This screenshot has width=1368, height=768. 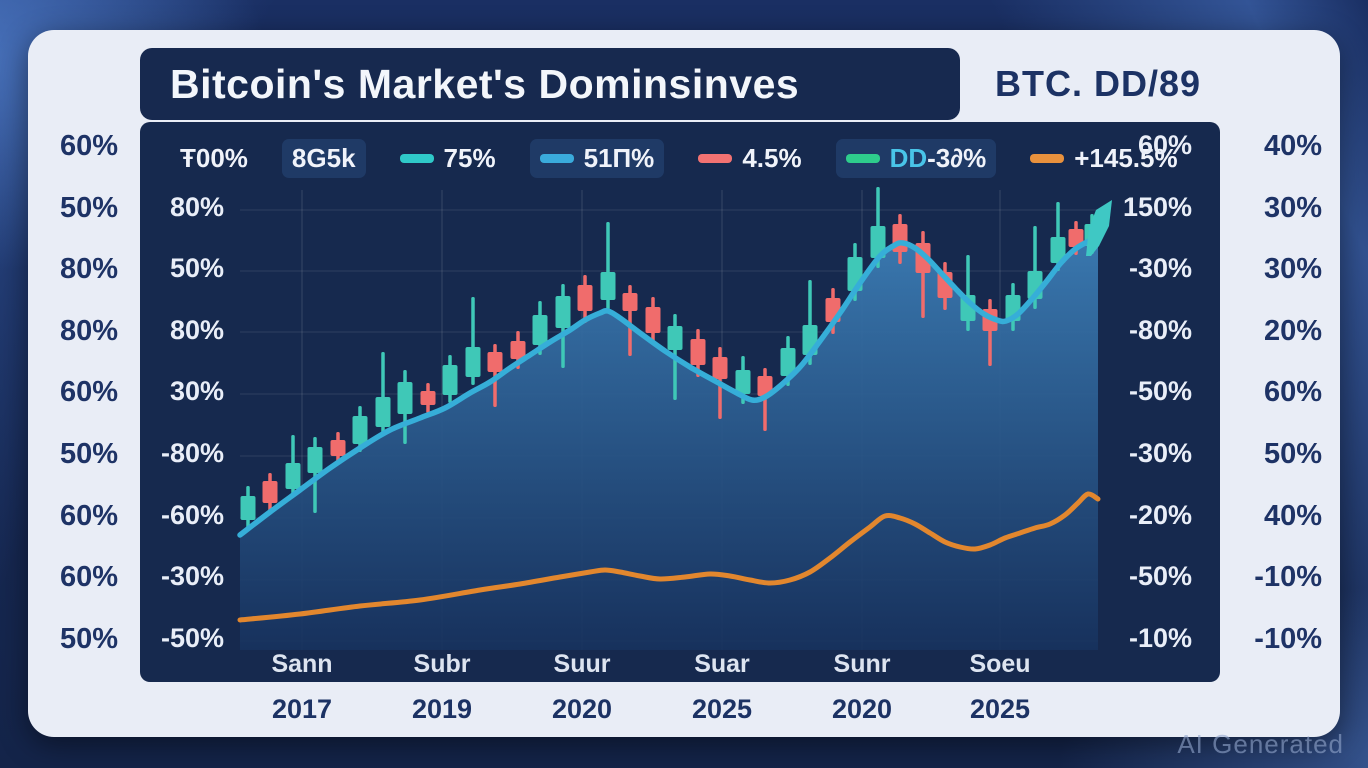 I want to click on chart-legend: Ŧ00% 8G5k 75% 51П% 4.5% DD-3∂% +145.5%, so click(x=679, y=158).